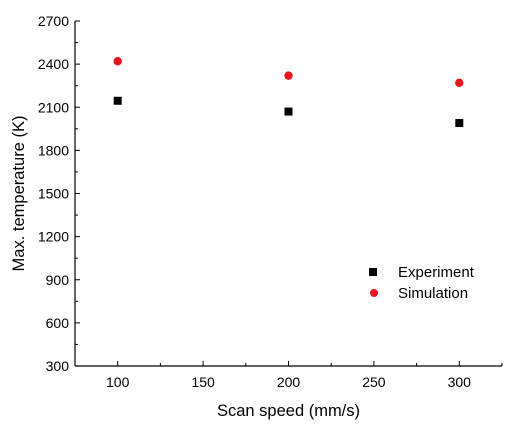 Image resolution: width=522 pixels, height=433 pixels. I want to click on y-tick-label: 2400, so click(53, 64).